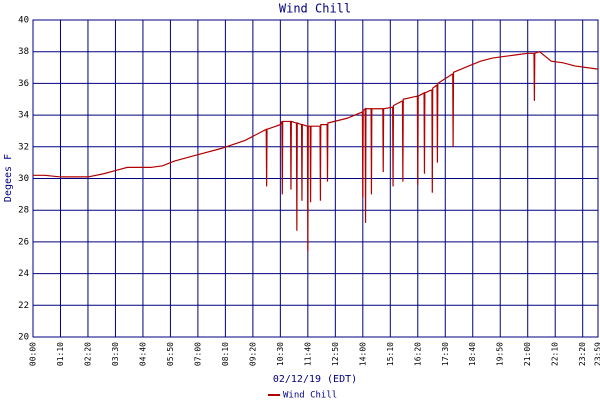 This screenshot has height=400, width=600. What do you see at coordinates (417, 354) in the screenshot?
I see `x-tick-label: 16:20` at bounding box center [417, 354].